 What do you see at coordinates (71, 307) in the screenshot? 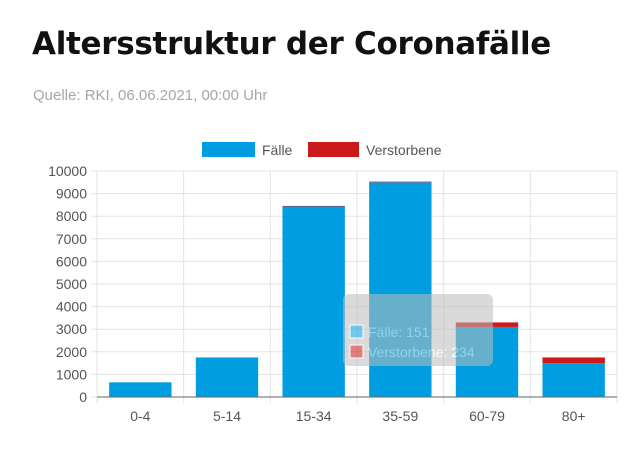
I see `y-tick-label: 4000` at bounding box center [71, 307].